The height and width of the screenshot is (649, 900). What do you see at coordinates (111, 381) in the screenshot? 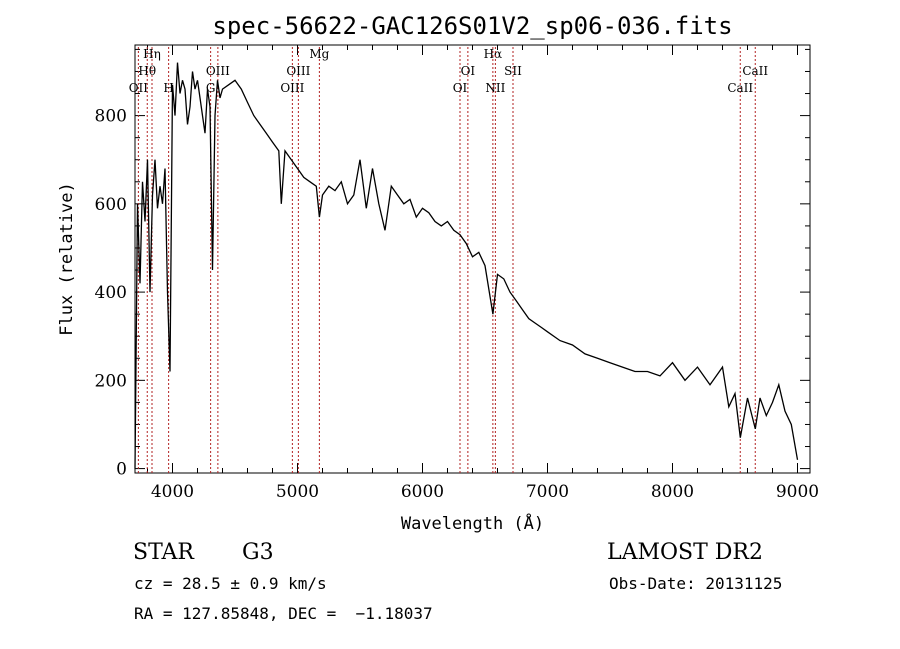
I see `y-tick-label: 200` at bounding box center [111, 381].